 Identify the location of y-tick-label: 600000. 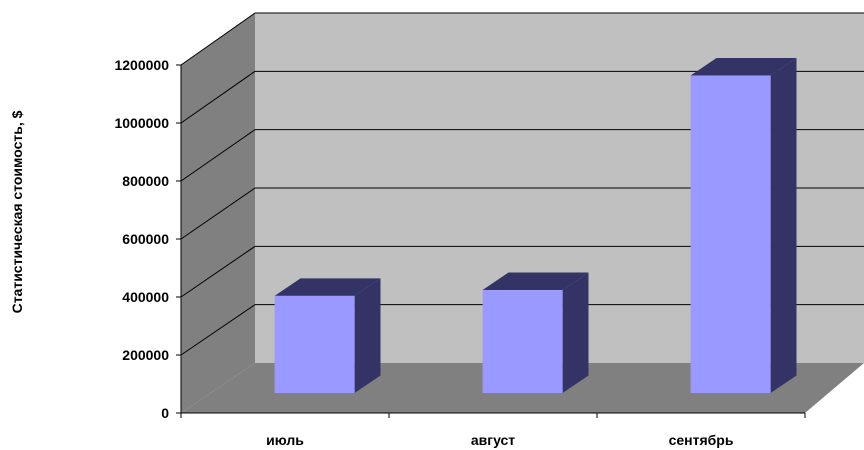
(145, 239).